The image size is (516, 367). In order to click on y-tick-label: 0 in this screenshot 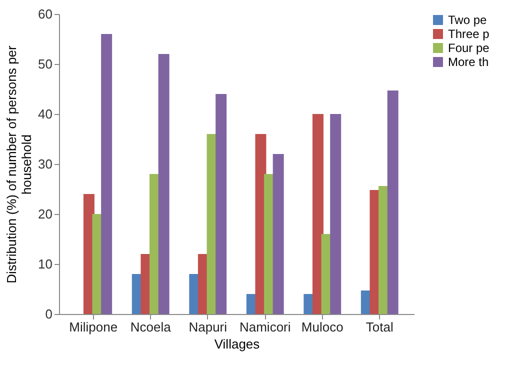, I will do `click(48, 314)`.